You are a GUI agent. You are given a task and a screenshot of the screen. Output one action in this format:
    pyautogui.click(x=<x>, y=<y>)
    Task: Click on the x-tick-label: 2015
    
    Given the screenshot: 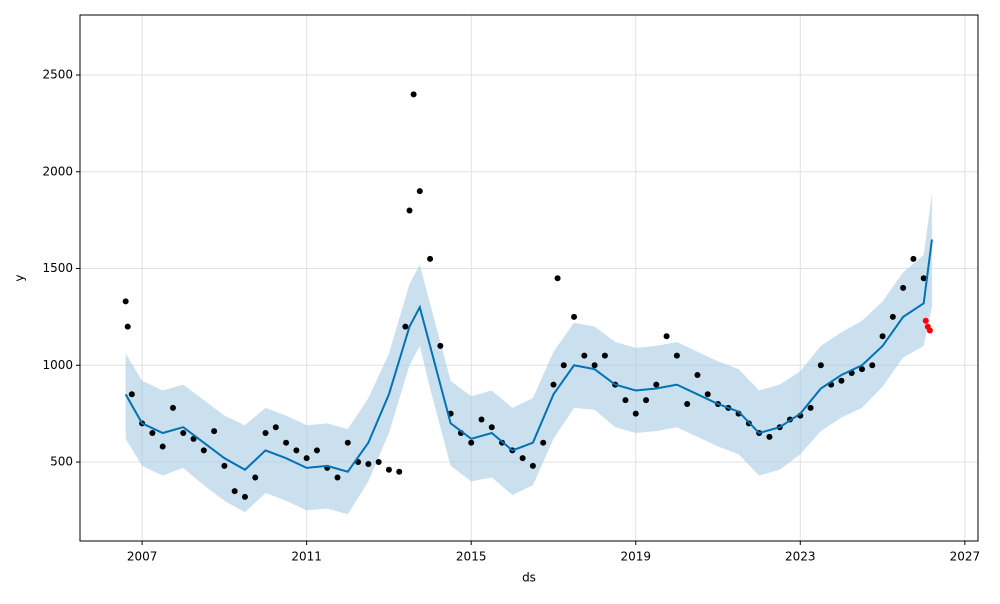 What is the action you would take?
    pyautogui.click(x=471, y=557)
    